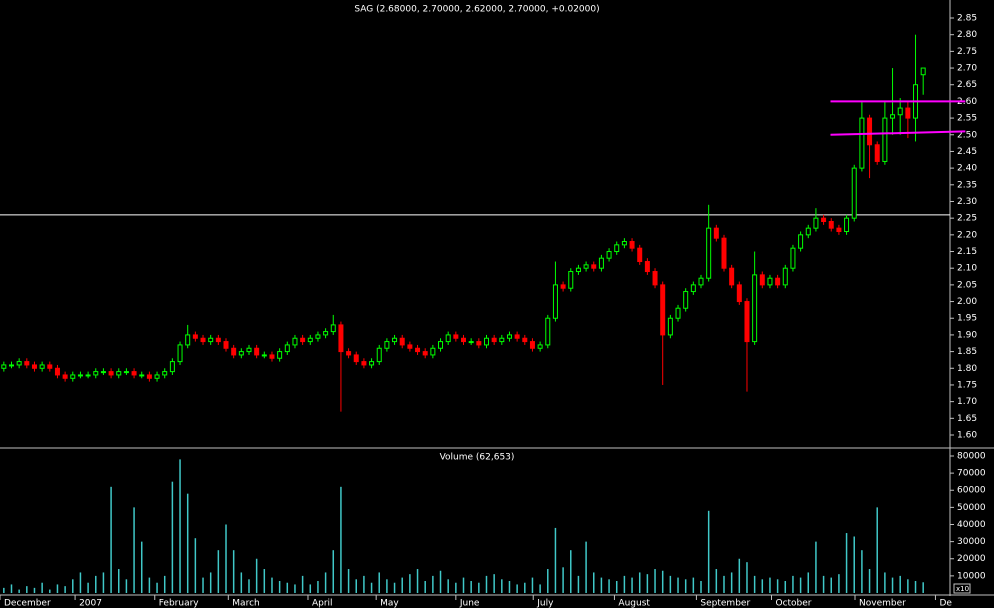  I want to click on y-tick-label: 60000, so click(971, 491).